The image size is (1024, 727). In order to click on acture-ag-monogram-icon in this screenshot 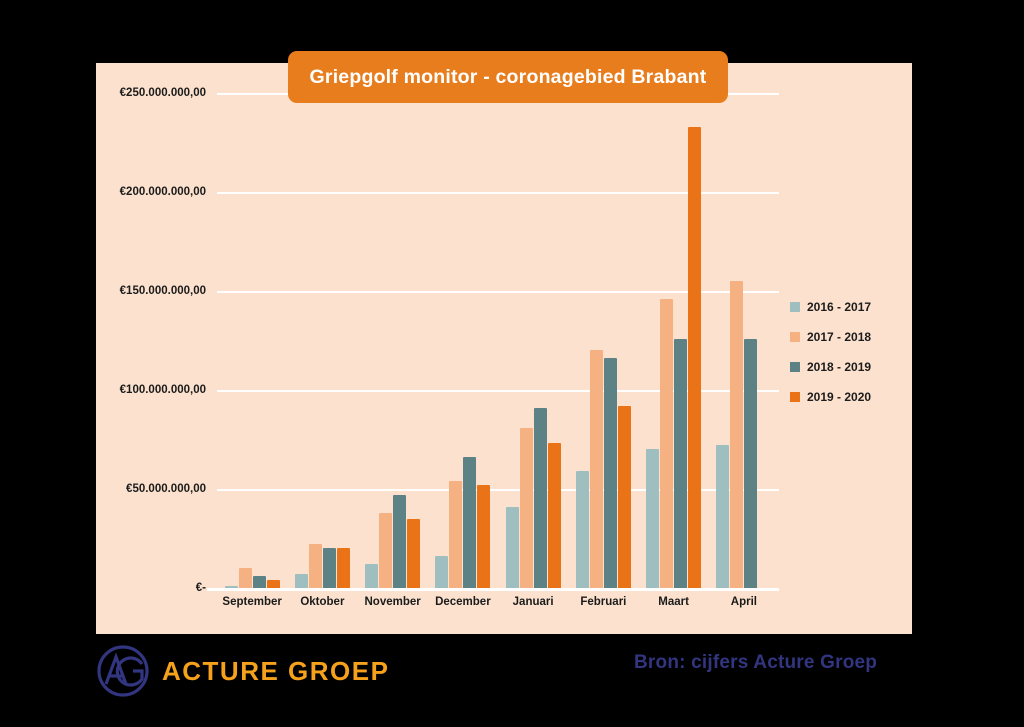, I will do `click(123, 671)`.